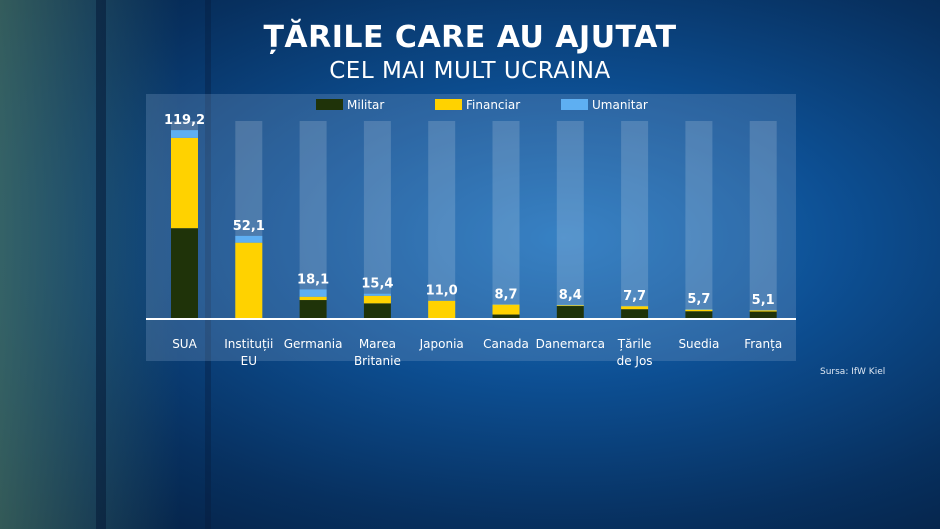 The image size is (940, 529). Describe the element at coordinates (763, 300) in the screenshot. I see `bar-value-label: 5,1` at that location.